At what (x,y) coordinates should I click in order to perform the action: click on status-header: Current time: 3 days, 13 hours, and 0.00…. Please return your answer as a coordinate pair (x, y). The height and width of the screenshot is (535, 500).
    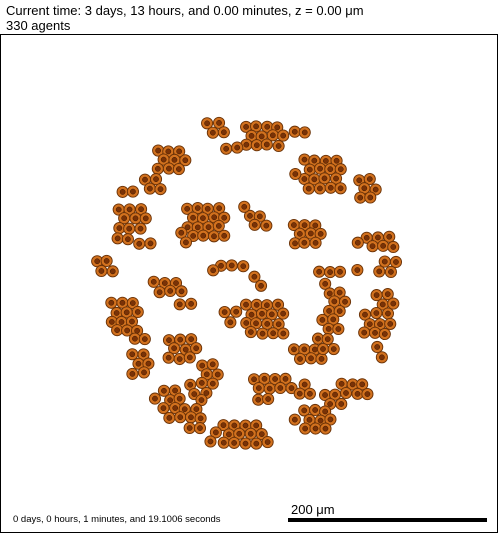
    Looking at the image, I should click on (185, 18).